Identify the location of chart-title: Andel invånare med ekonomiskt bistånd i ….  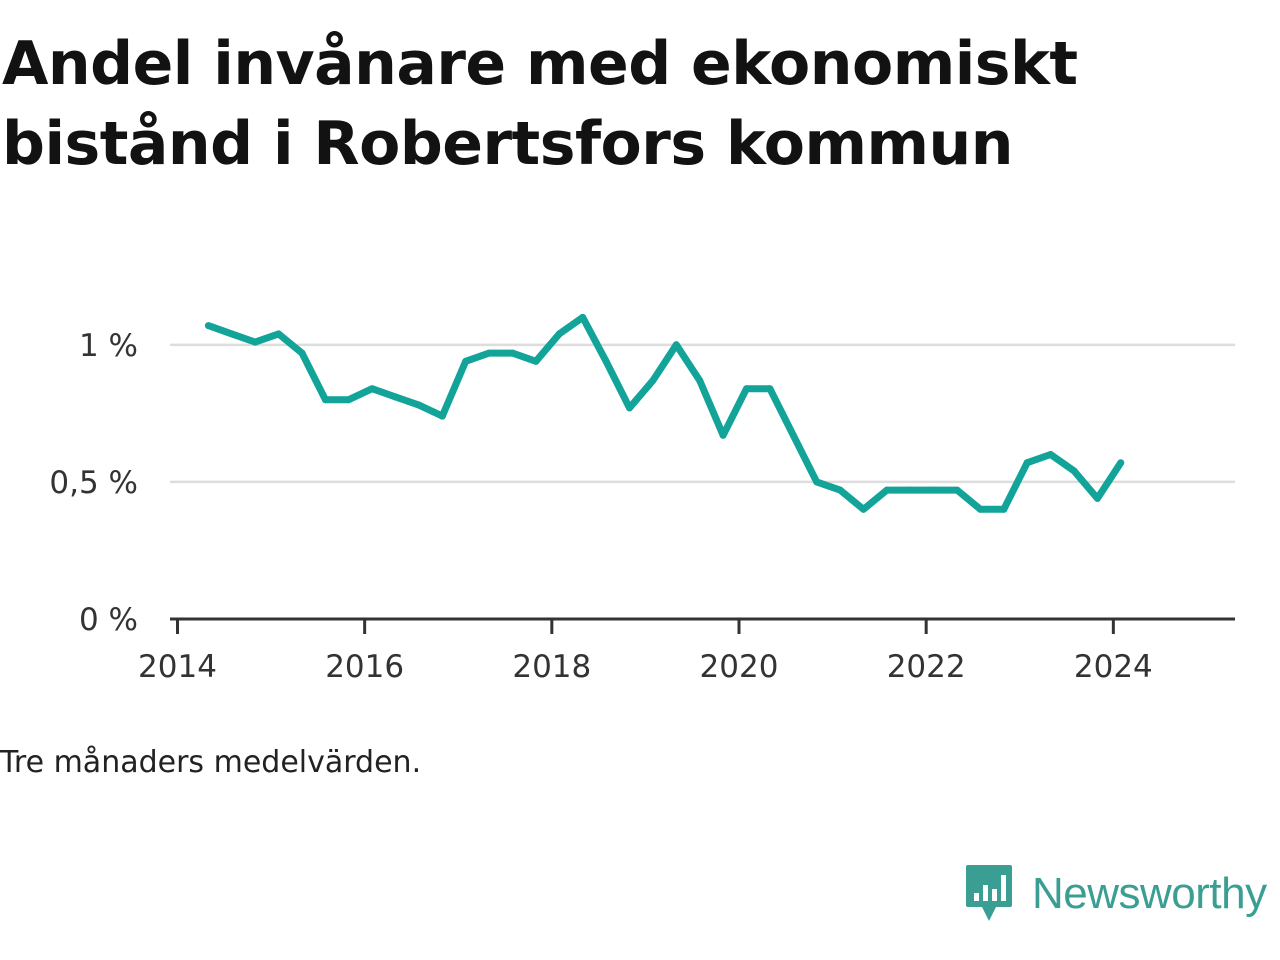
(540, 104).